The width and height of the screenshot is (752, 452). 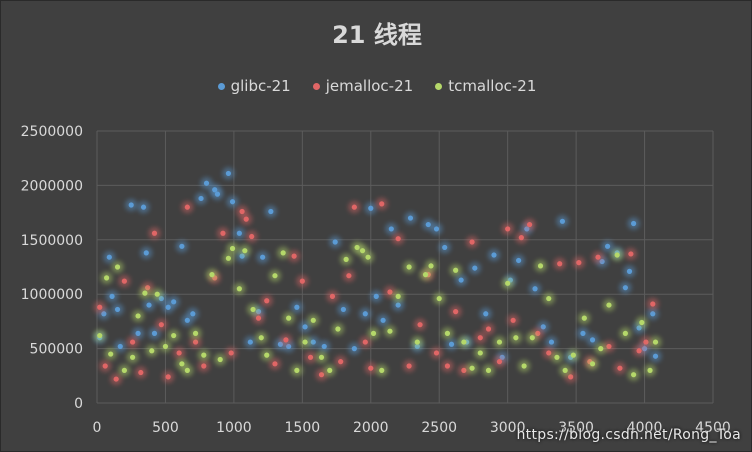 I want to click on legend-item-tcmalloc: tcmalloc-21, so click(x=485, y=86).